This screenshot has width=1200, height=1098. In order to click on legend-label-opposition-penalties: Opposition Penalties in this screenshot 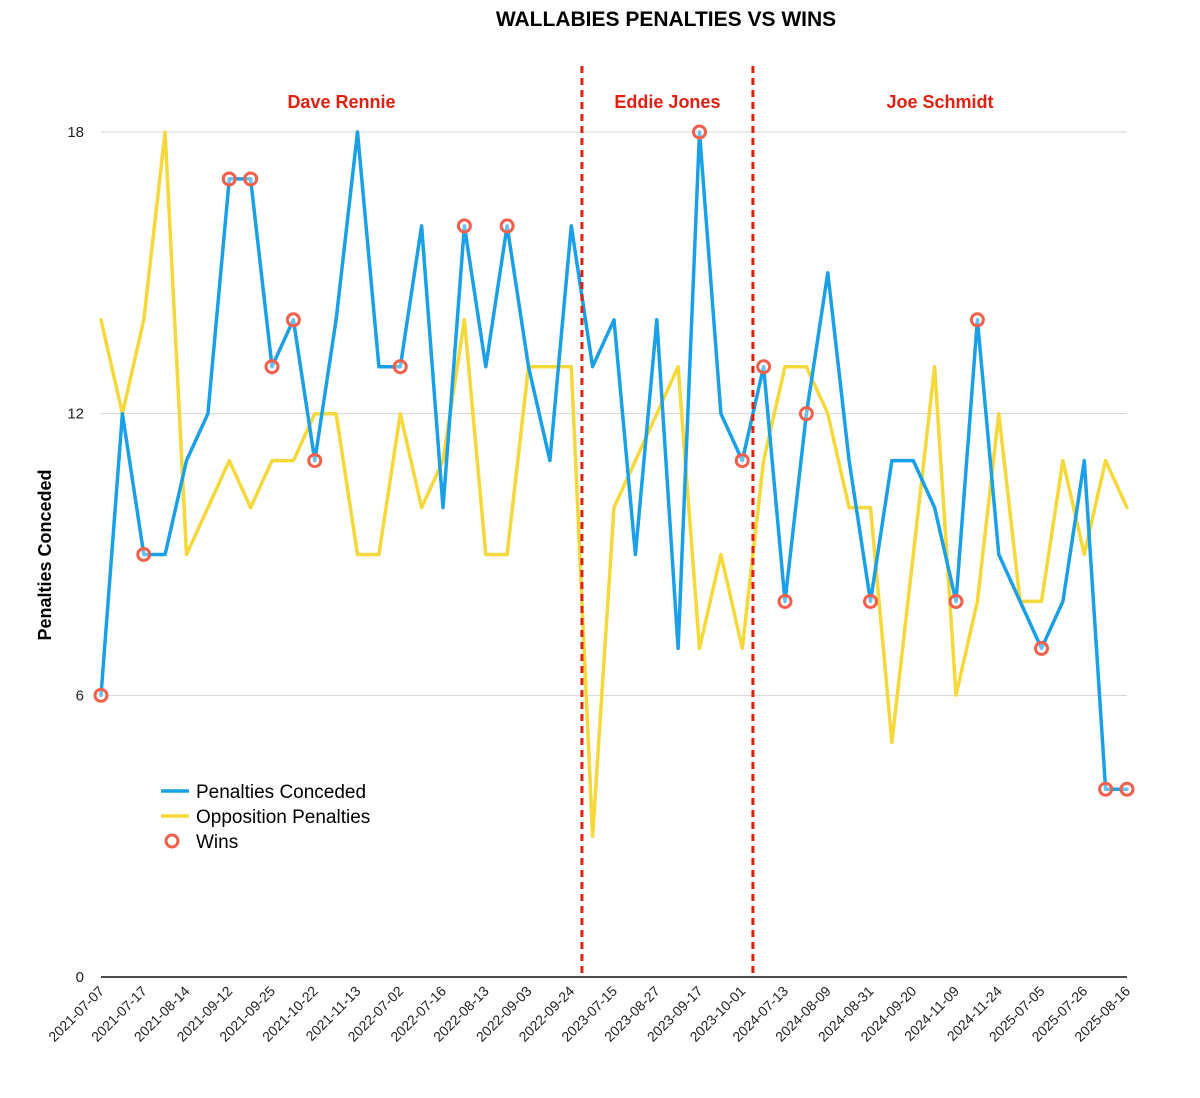, I will do `click(283, 817)`.